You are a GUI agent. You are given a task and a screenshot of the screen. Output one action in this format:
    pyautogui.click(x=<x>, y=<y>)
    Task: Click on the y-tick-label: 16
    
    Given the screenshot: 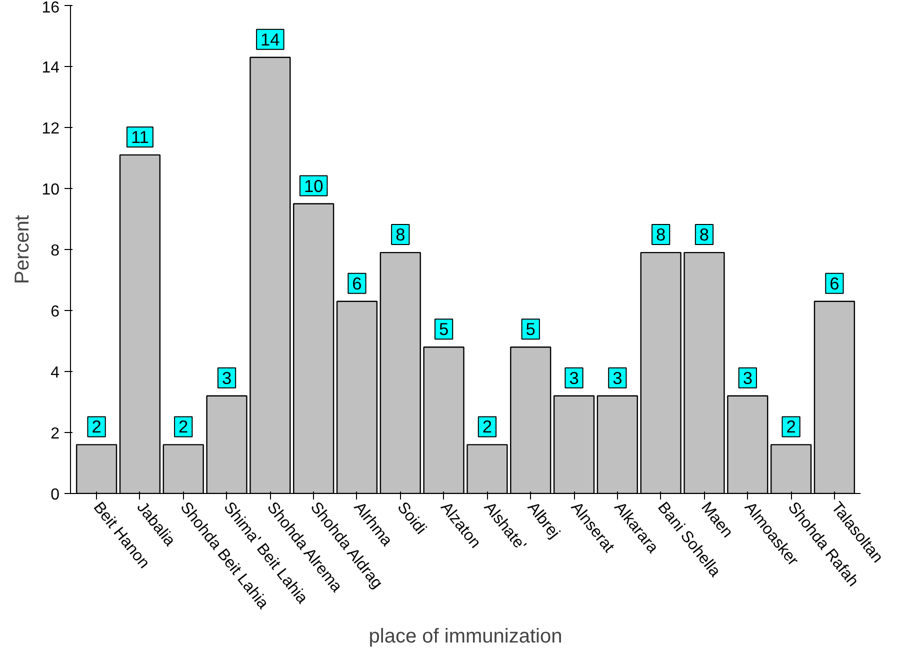 What is the action you would take?
    pyautogui.click(x=51, y=8)
    